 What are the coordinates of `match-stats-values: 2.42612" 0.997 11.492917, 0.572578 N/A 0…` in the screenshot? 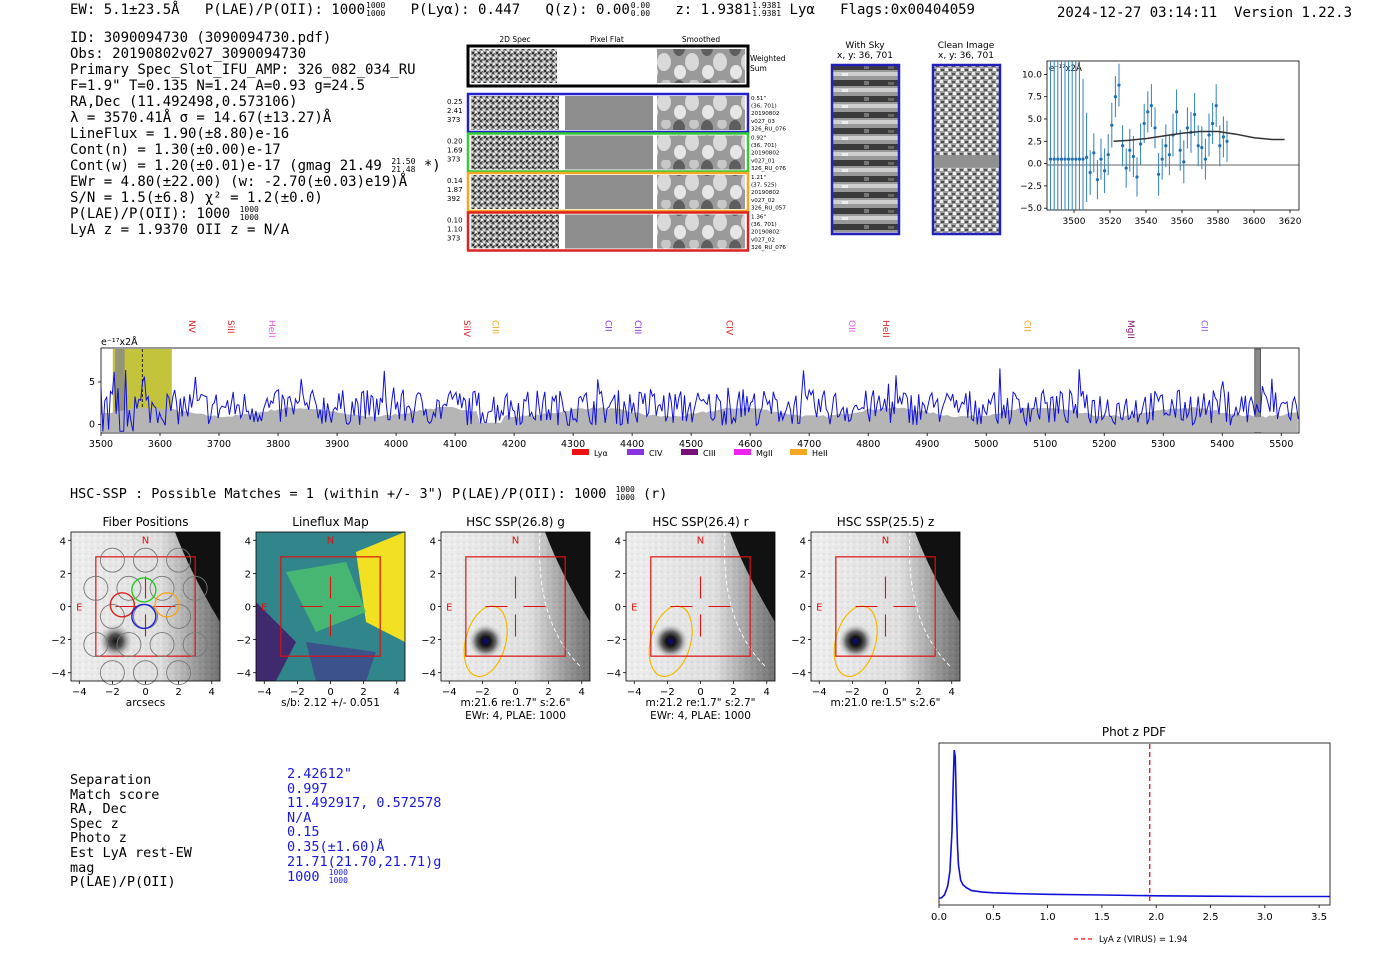 It's located at (364, 826).